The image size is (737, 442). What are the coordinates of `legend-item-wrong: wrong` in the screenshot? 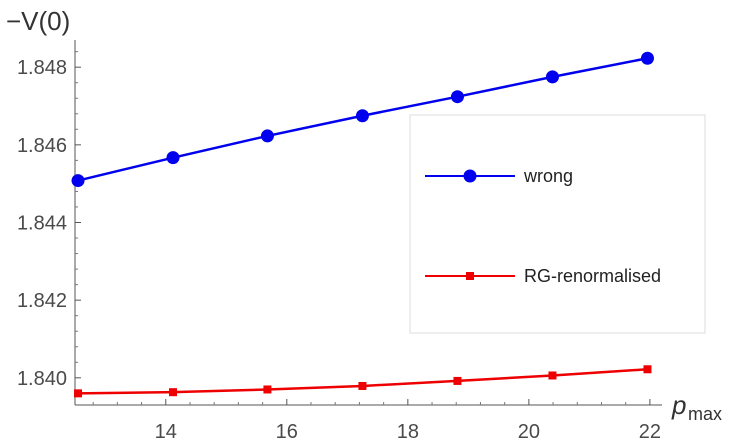 It's located at (499, 176).